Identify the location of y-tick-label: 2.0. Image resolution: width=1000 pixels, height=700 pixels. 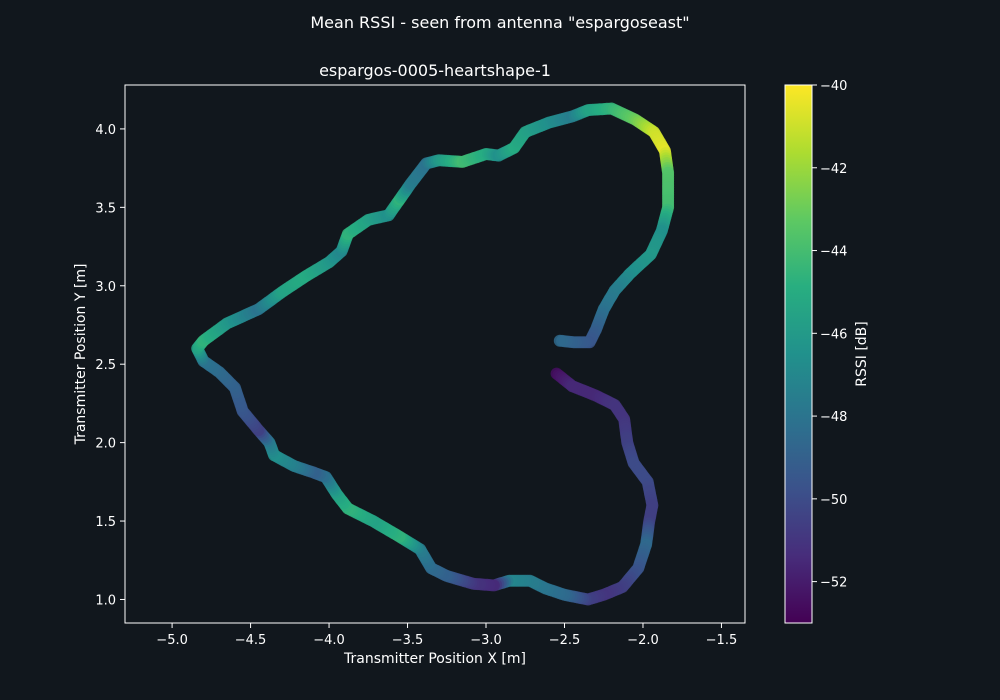
(105, 444).